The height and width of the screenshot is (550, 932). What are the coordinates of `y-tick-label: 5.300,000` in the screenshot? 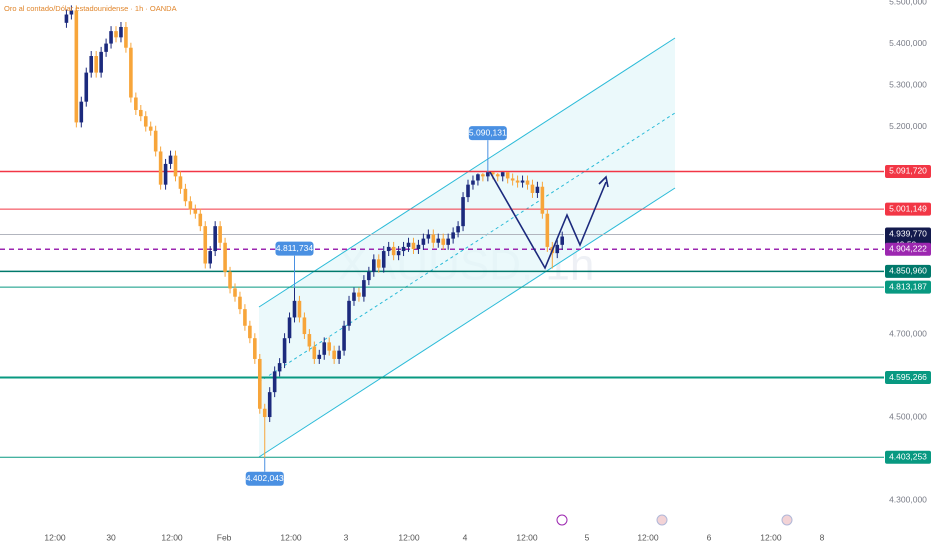 It's located at (908, 84).